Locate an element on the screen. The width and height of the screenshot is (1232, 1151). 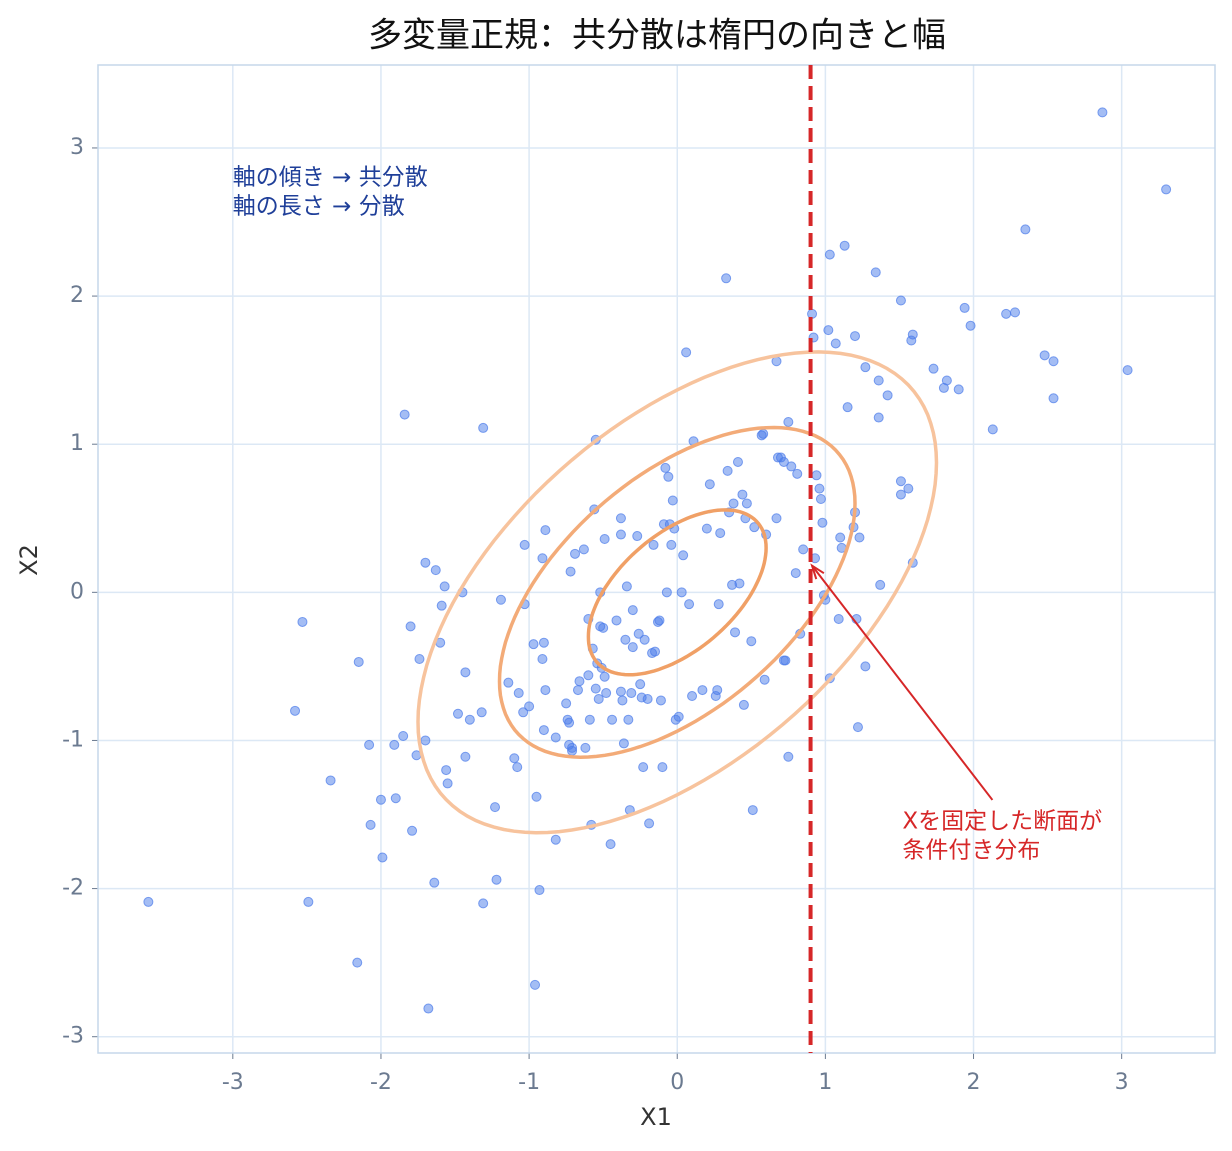
contour-ellipse is located at coordinates (677, 592).